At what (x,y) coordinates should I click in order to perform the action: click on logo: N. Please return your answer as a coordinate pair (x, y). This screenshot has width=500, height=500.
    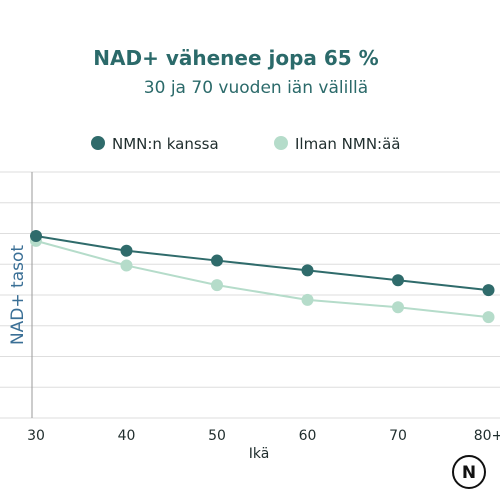
    Looking at the image, I should click on (469, 472).